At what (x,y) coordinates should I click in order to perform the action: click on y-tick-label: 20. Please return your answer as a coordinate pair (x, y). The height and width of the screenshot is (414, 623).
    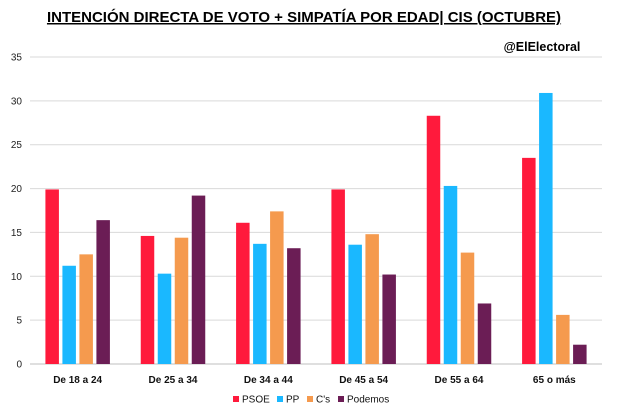
    Looking at the image, I should click on (17, 189).